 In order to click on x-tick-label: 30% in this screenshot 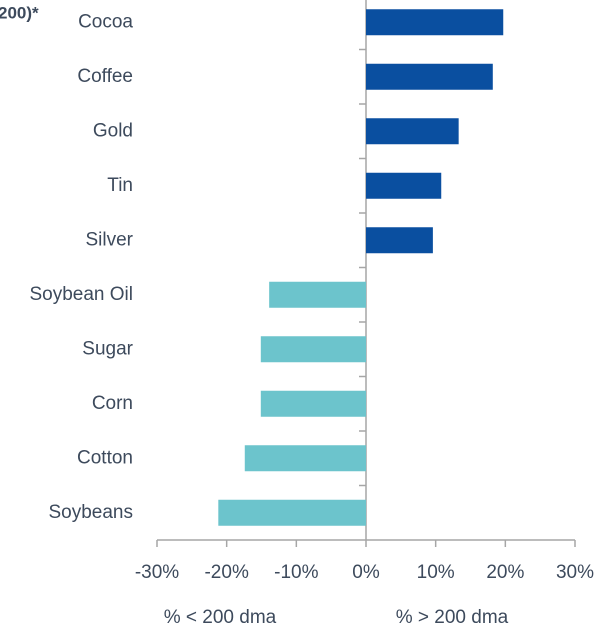, I will do `click(575, 572)`.